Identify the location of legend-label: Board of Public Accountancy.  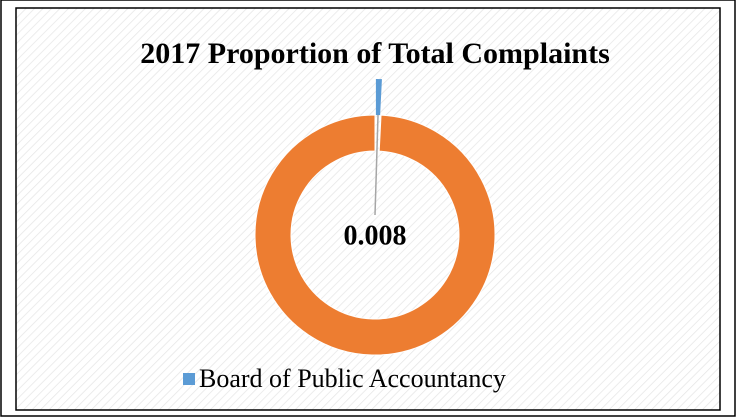
(352, 378).